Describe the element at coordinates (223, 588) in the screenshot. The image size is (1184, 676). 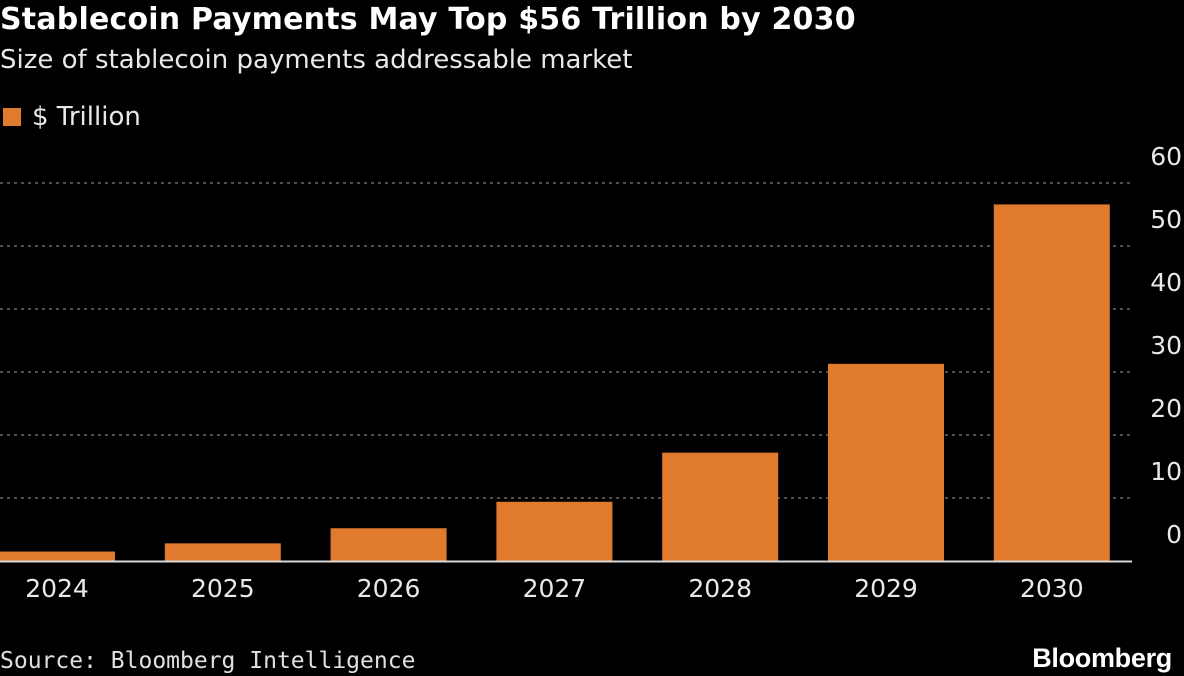
I see `x-tick-label: 2025` at that location.